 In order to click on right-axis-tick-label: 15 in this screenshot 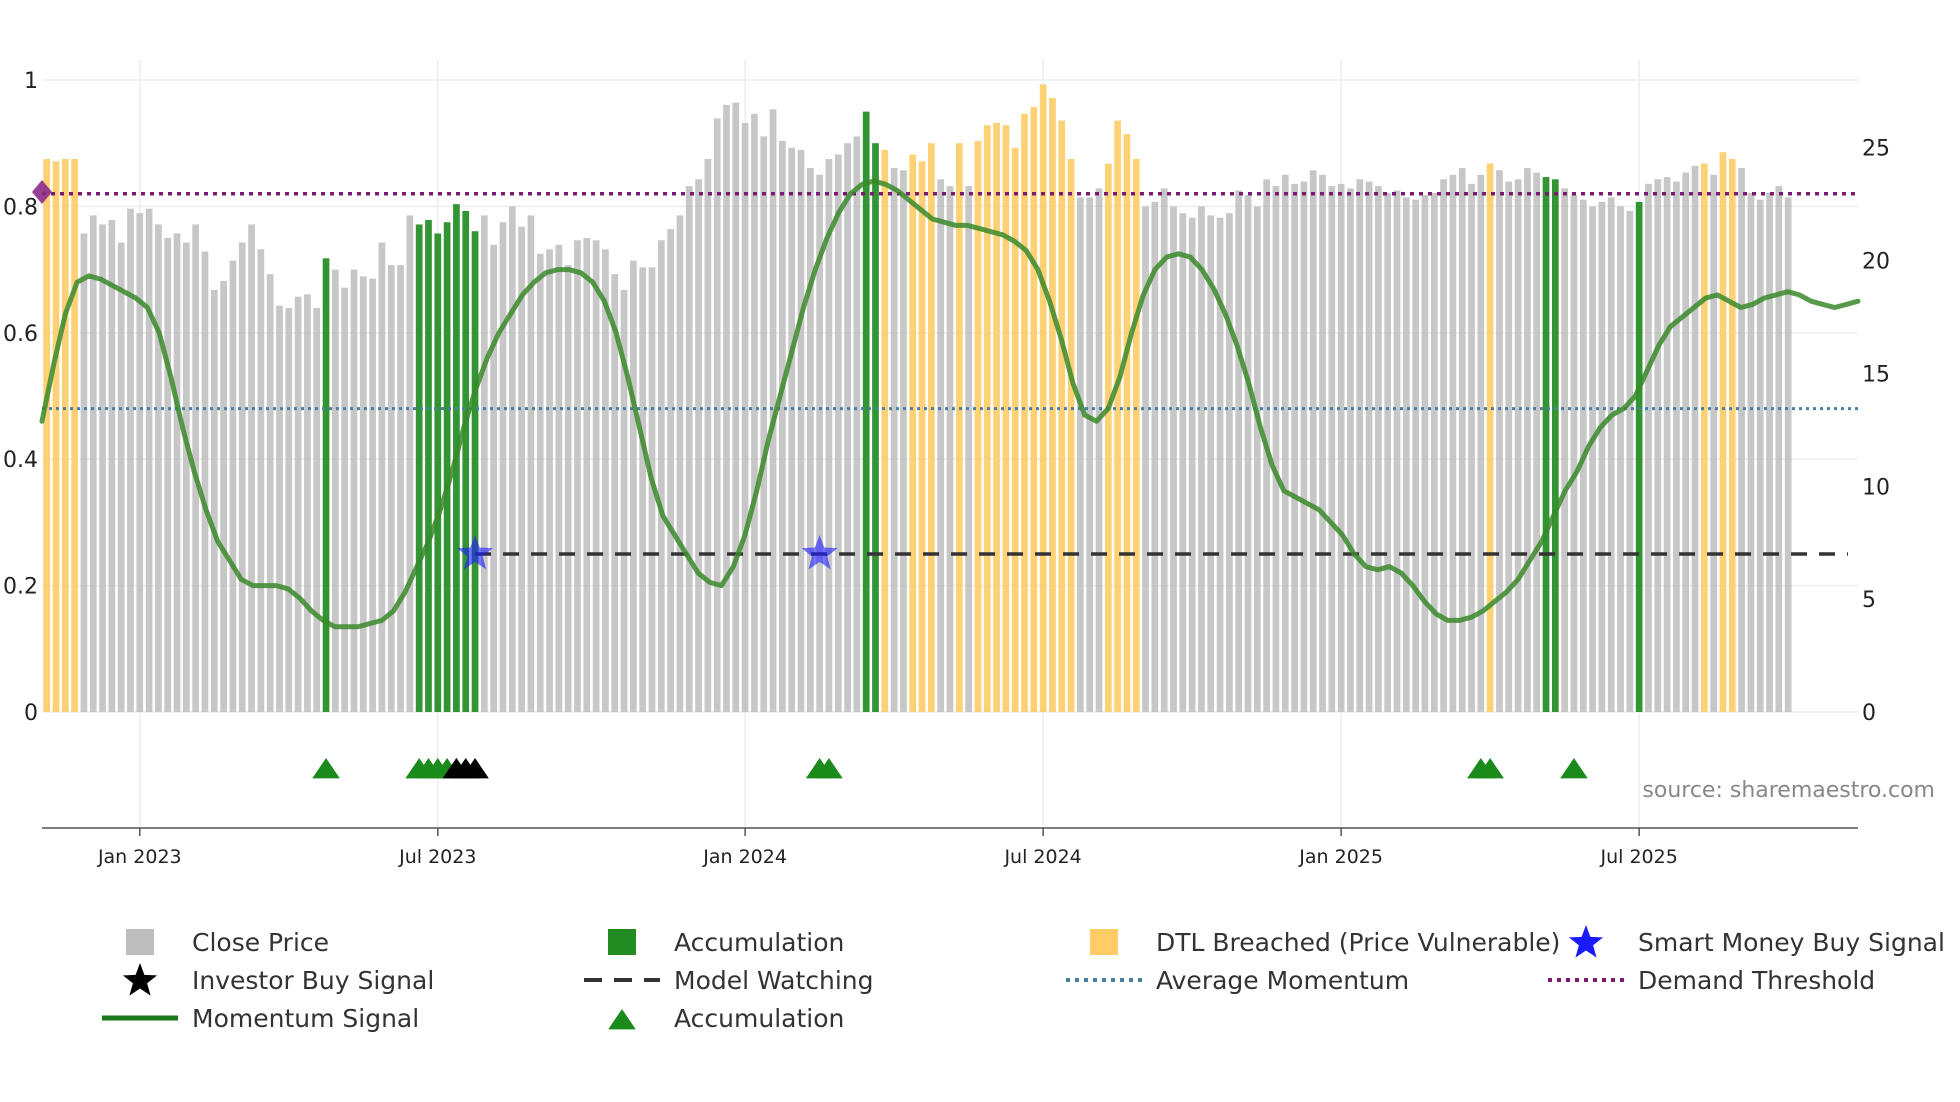, I will do `click(1876, 374)`.